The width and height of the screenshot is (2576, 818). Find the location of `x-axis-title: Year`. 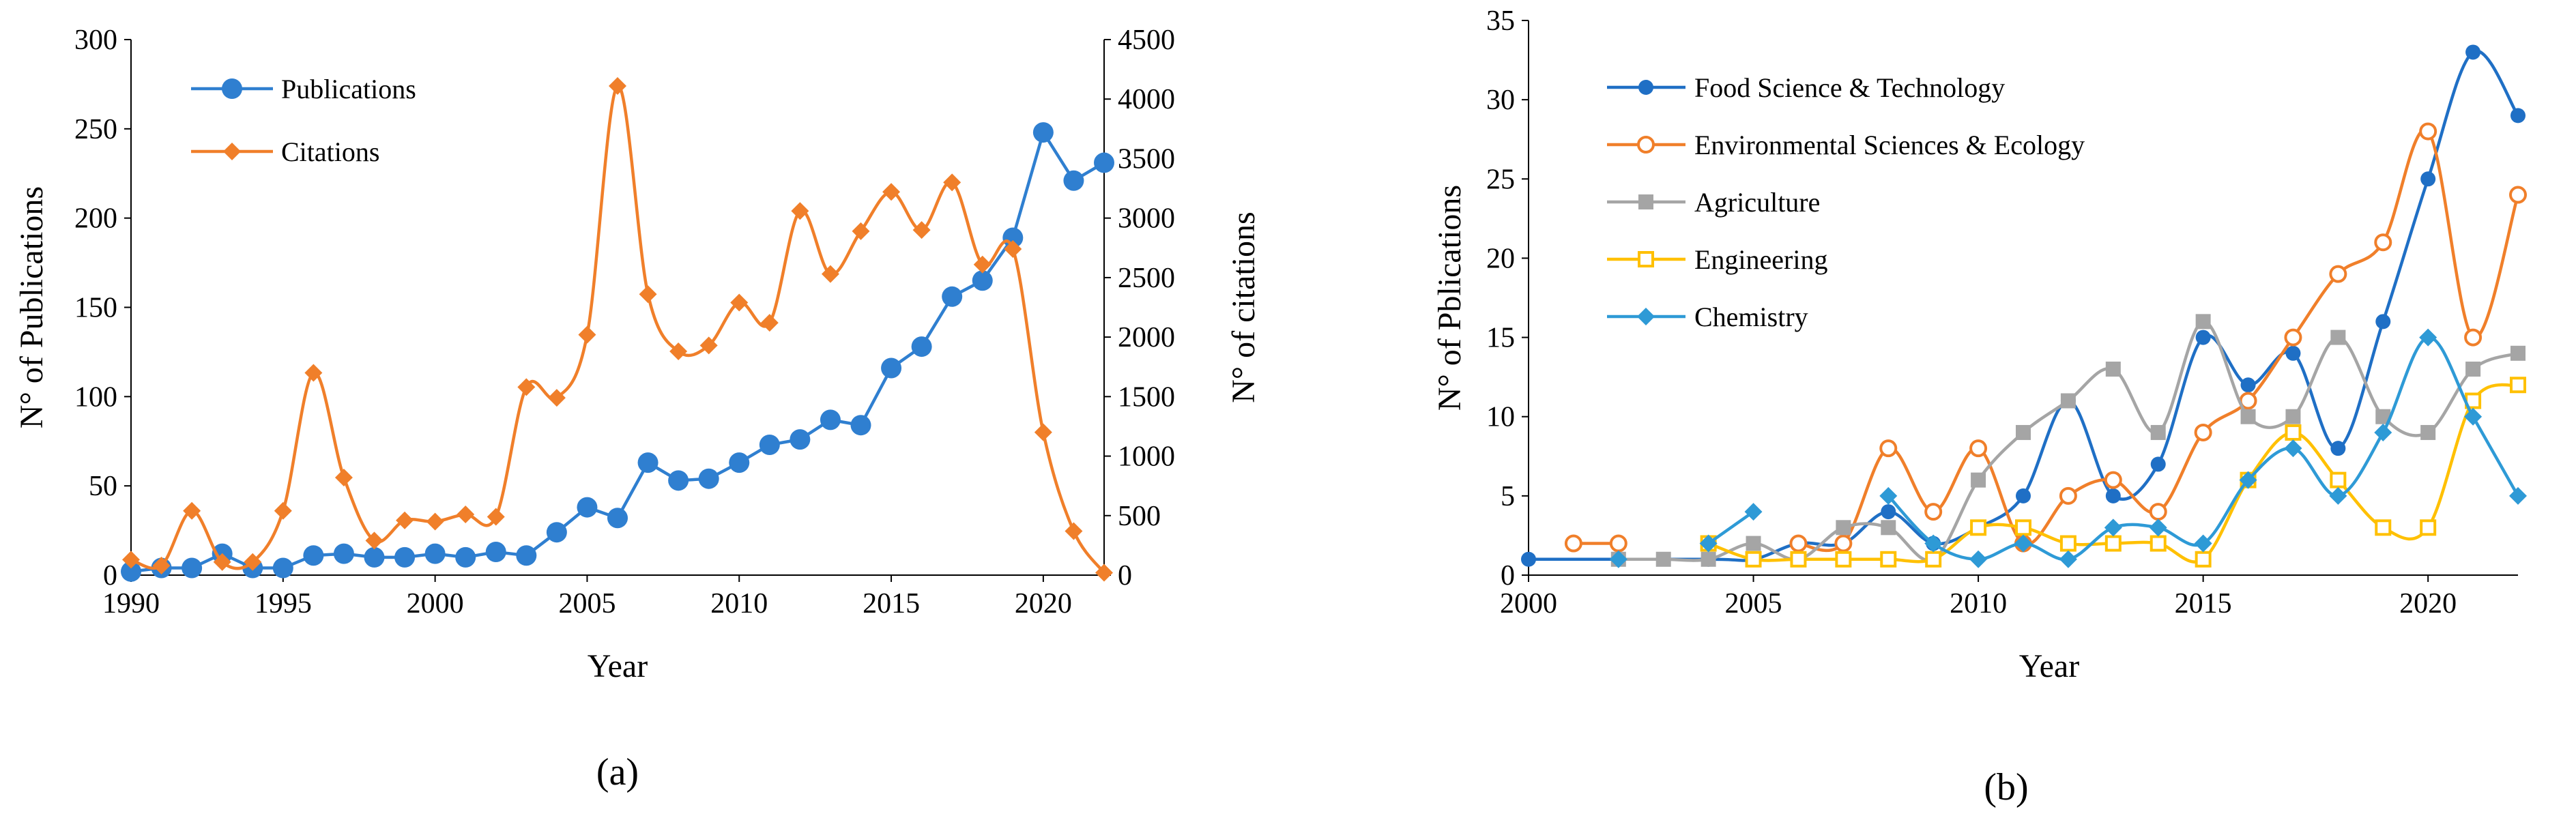

x-axis-title: Year is located at coordinates (2049, 666).